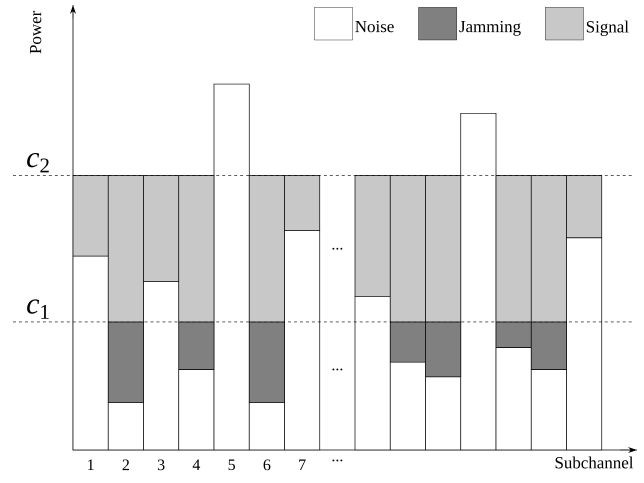  I want to click on x-tick-label: 4, so click(196, 465).